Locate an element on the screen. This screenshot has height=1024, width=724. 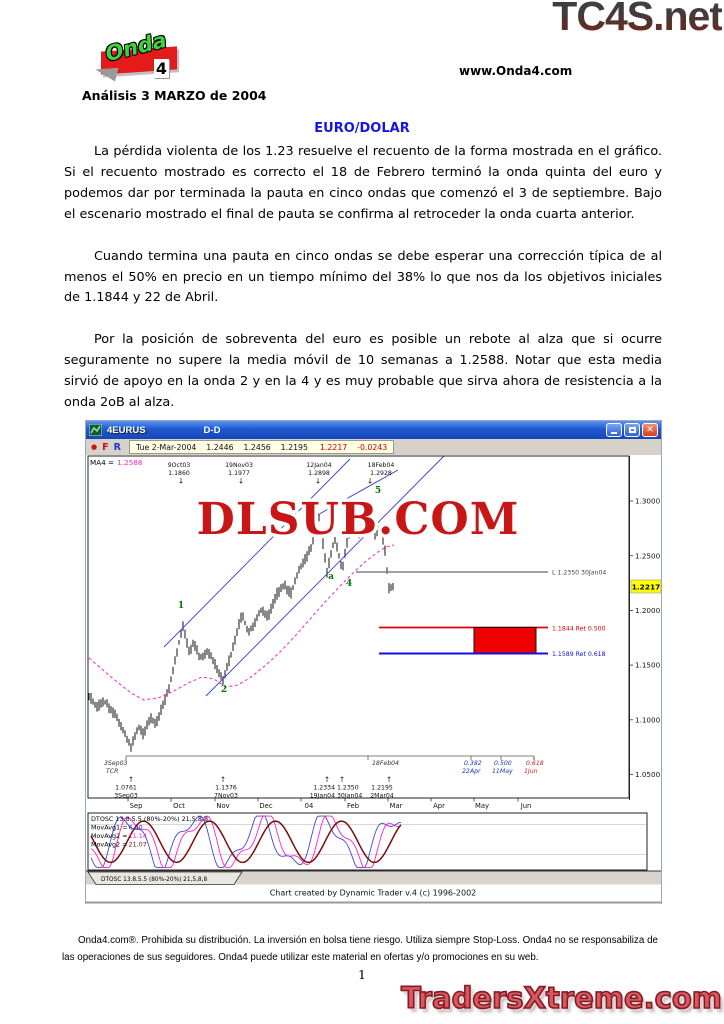
price-bars is located at coordinates (241, 630).